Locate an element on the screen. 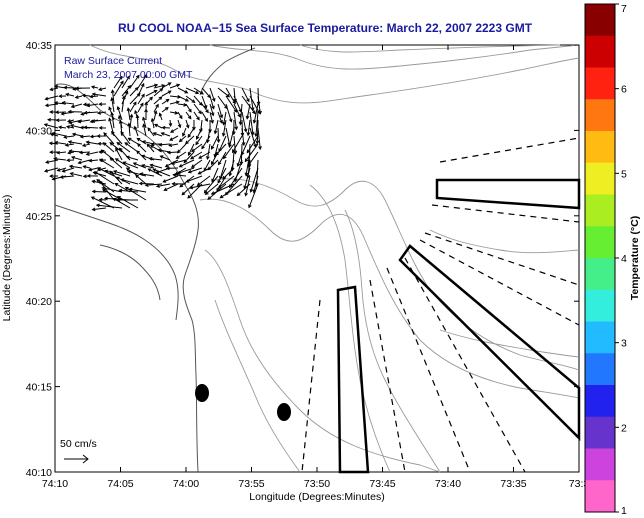 The width and height of the screenshot is (644, 518). annotation-line-1: Raw Surface Current is located at coordinates (113, 61).